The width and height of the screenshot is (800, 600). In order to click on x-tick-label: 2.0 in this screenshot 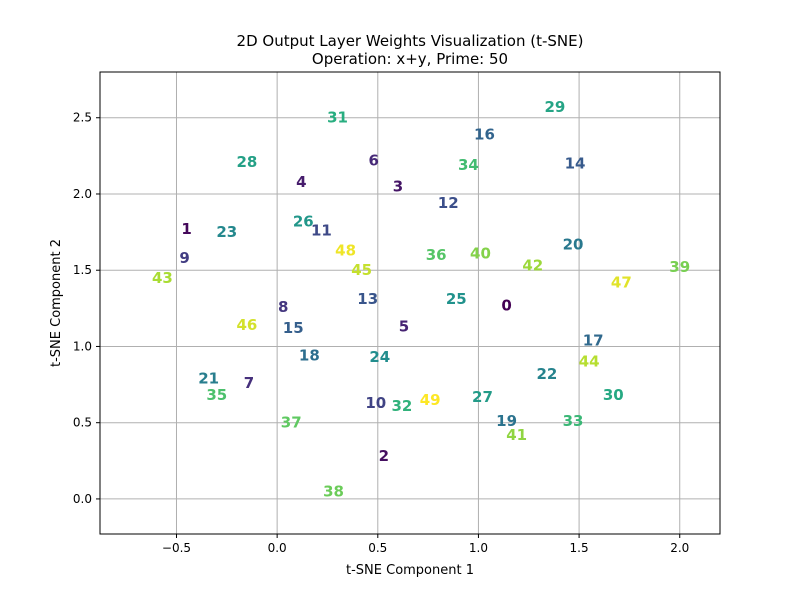, I will do `click(679, 548)`.